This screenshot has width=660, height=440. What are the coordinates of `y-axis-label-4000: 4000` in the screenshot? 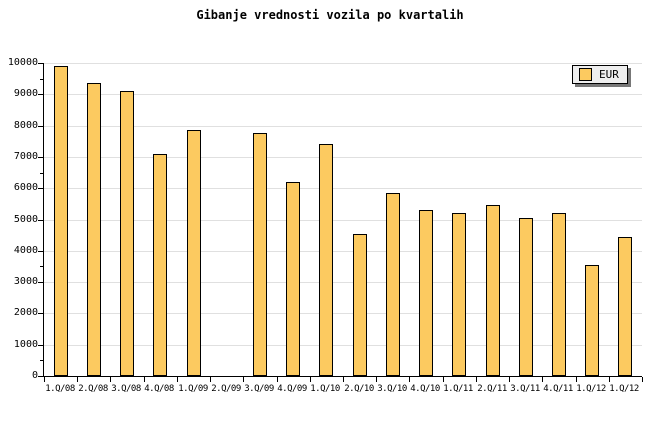 It's located at (25, 250).